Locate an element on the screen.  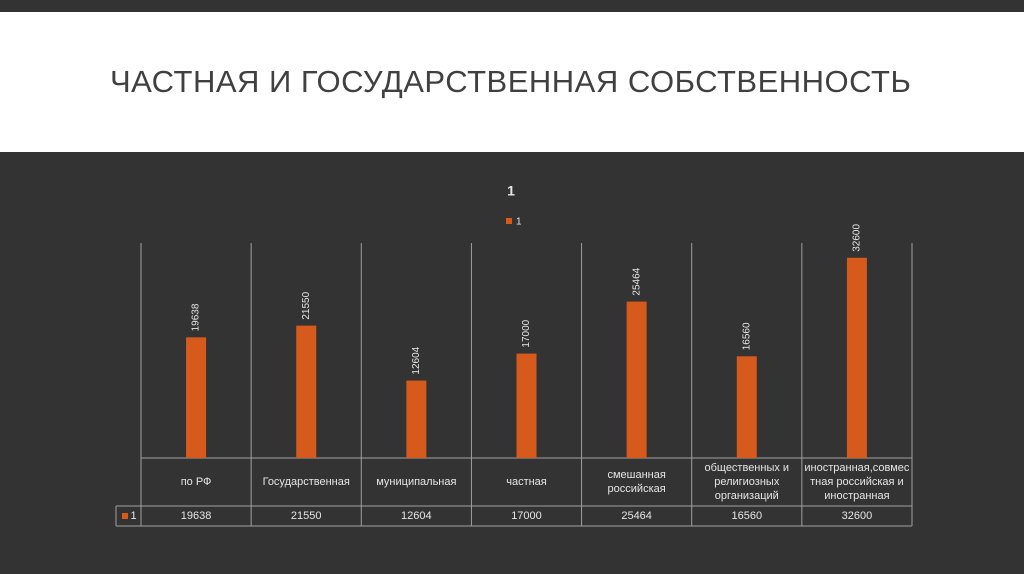
table-legend-label: 1 is located at coordinates (133, 516).